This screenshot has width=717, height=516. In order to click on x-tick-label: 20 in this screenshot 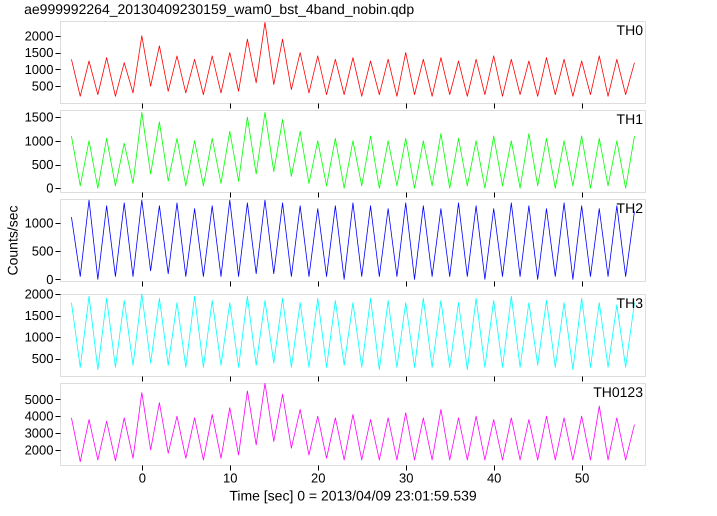, I will do `click(318, 478)`.